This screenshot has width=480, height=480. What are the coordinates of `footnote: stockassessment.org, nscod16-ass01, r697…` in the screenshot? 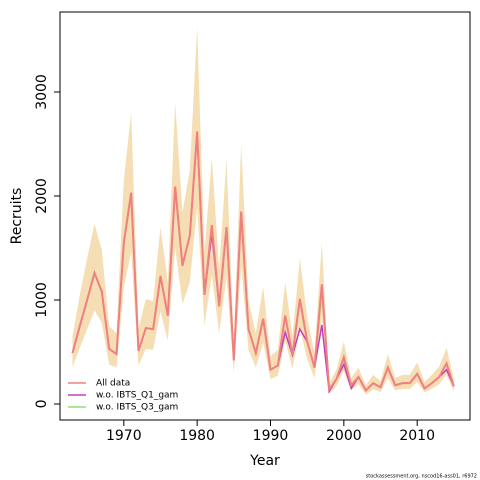 It's located at (421, 477).